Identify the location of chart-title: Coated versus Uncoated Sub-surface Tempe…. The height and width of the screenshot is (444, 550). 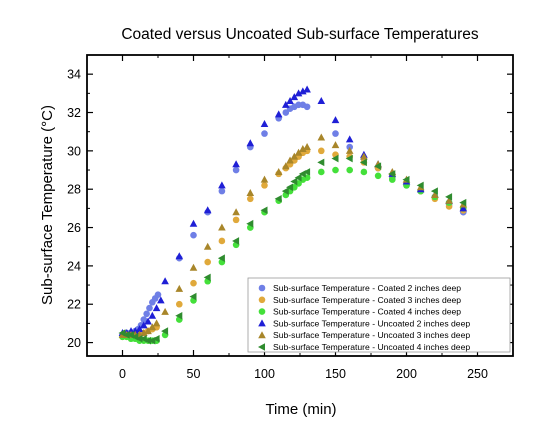
(300, 34).